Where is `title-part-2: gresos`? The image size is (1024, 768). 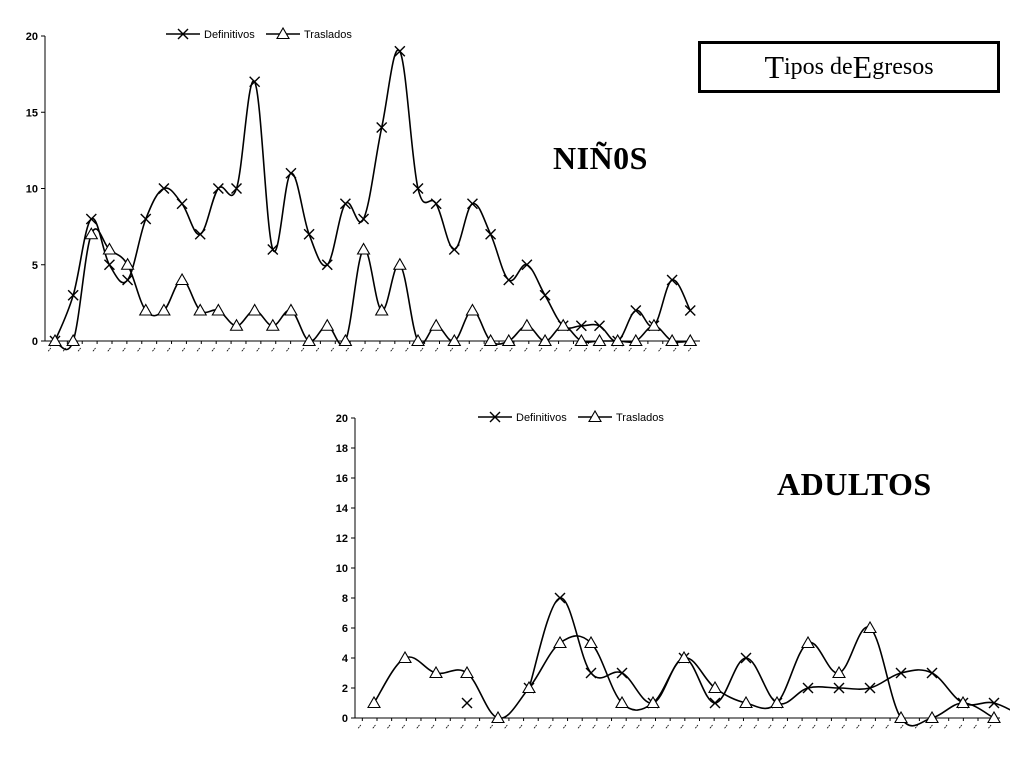
title-part-2: gresos is located at coordinates (903, 66).